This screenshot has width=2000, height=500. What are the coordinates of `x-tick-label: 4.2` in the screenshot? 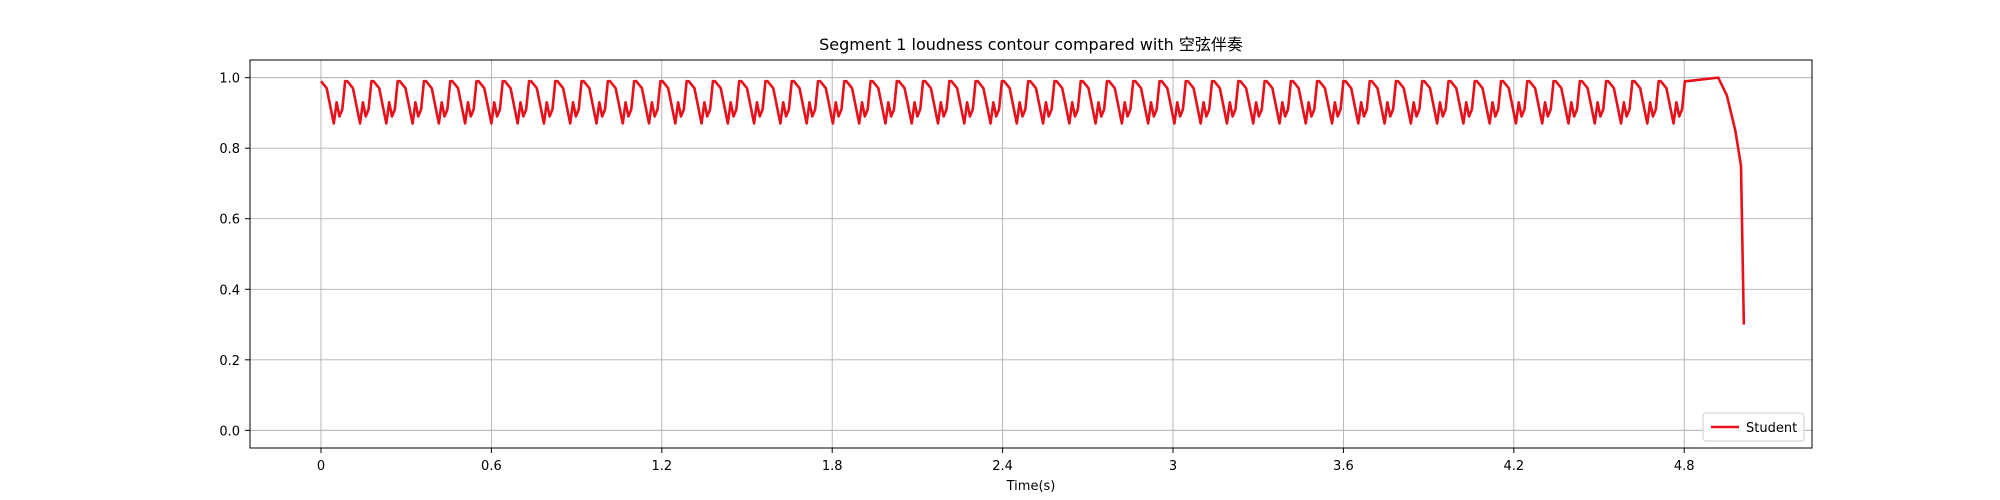 It's located at (1513, 466).